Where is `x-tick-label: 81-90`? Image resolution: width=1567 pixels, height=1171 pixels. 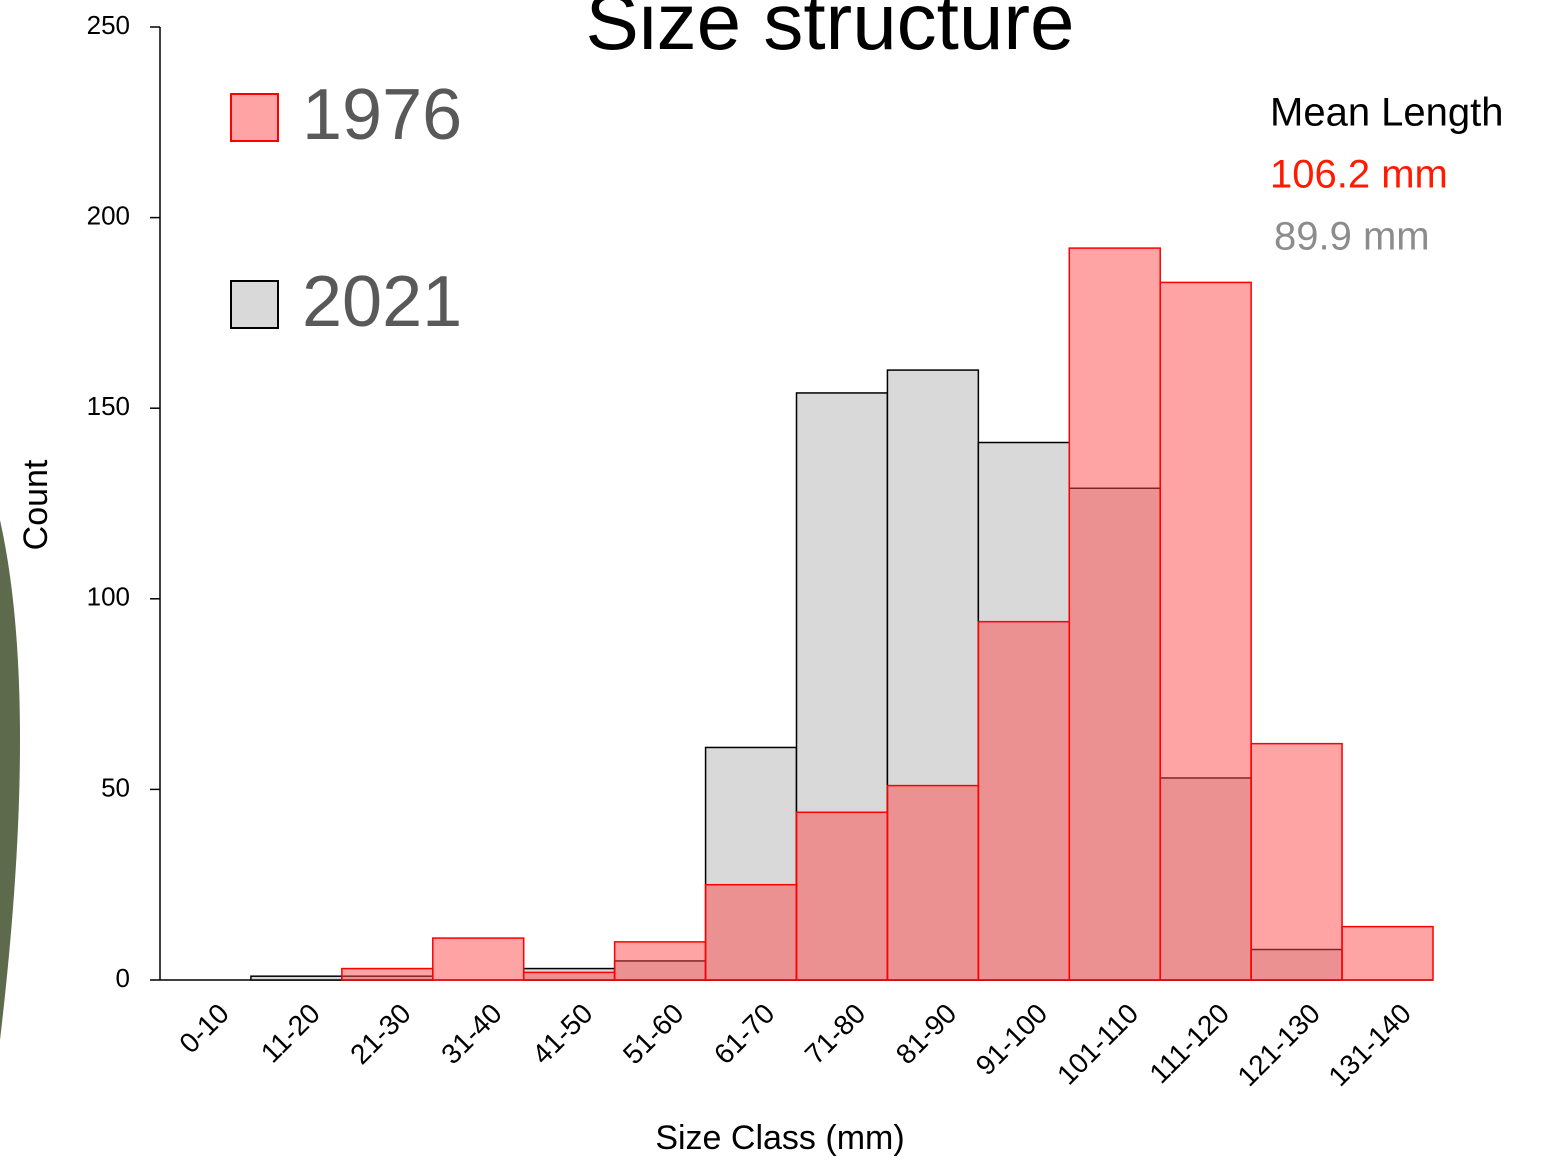 x-tick-label: 81-90 is located at coordinates (926, 1034).